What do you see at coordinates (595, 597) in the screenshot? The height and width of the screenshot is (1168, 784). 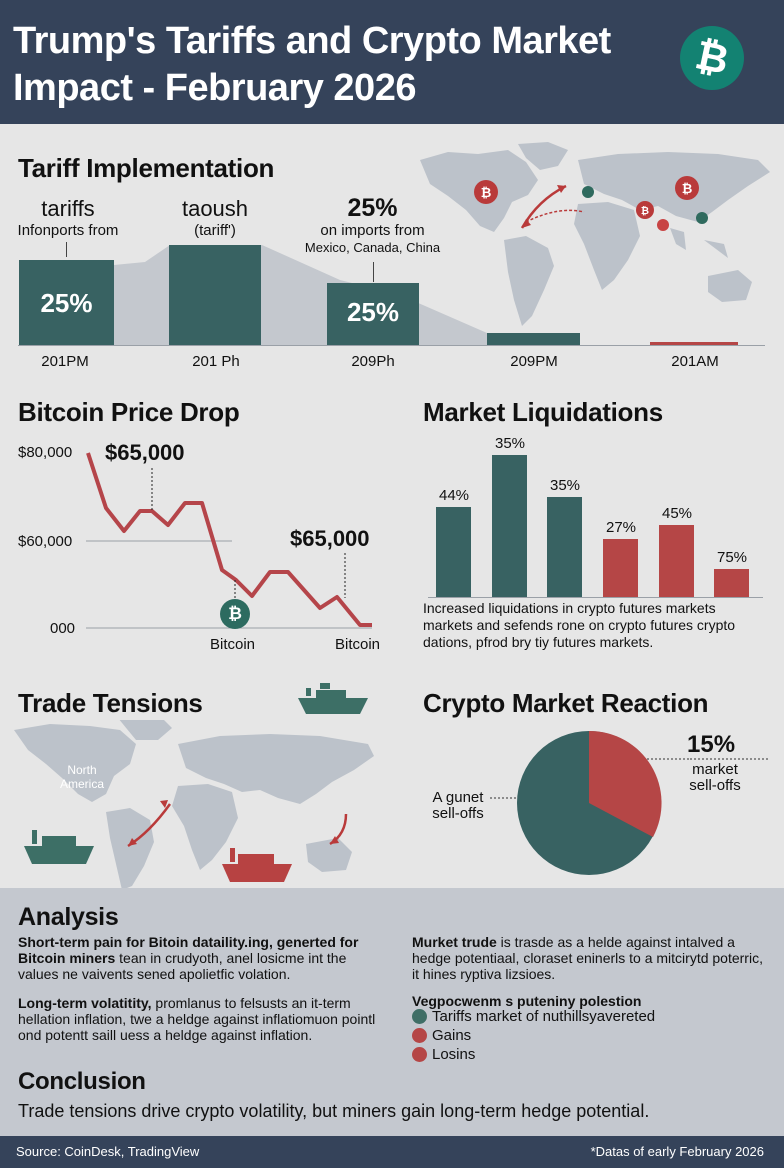 I see `liq-axis` at bounding box center [595, 597].